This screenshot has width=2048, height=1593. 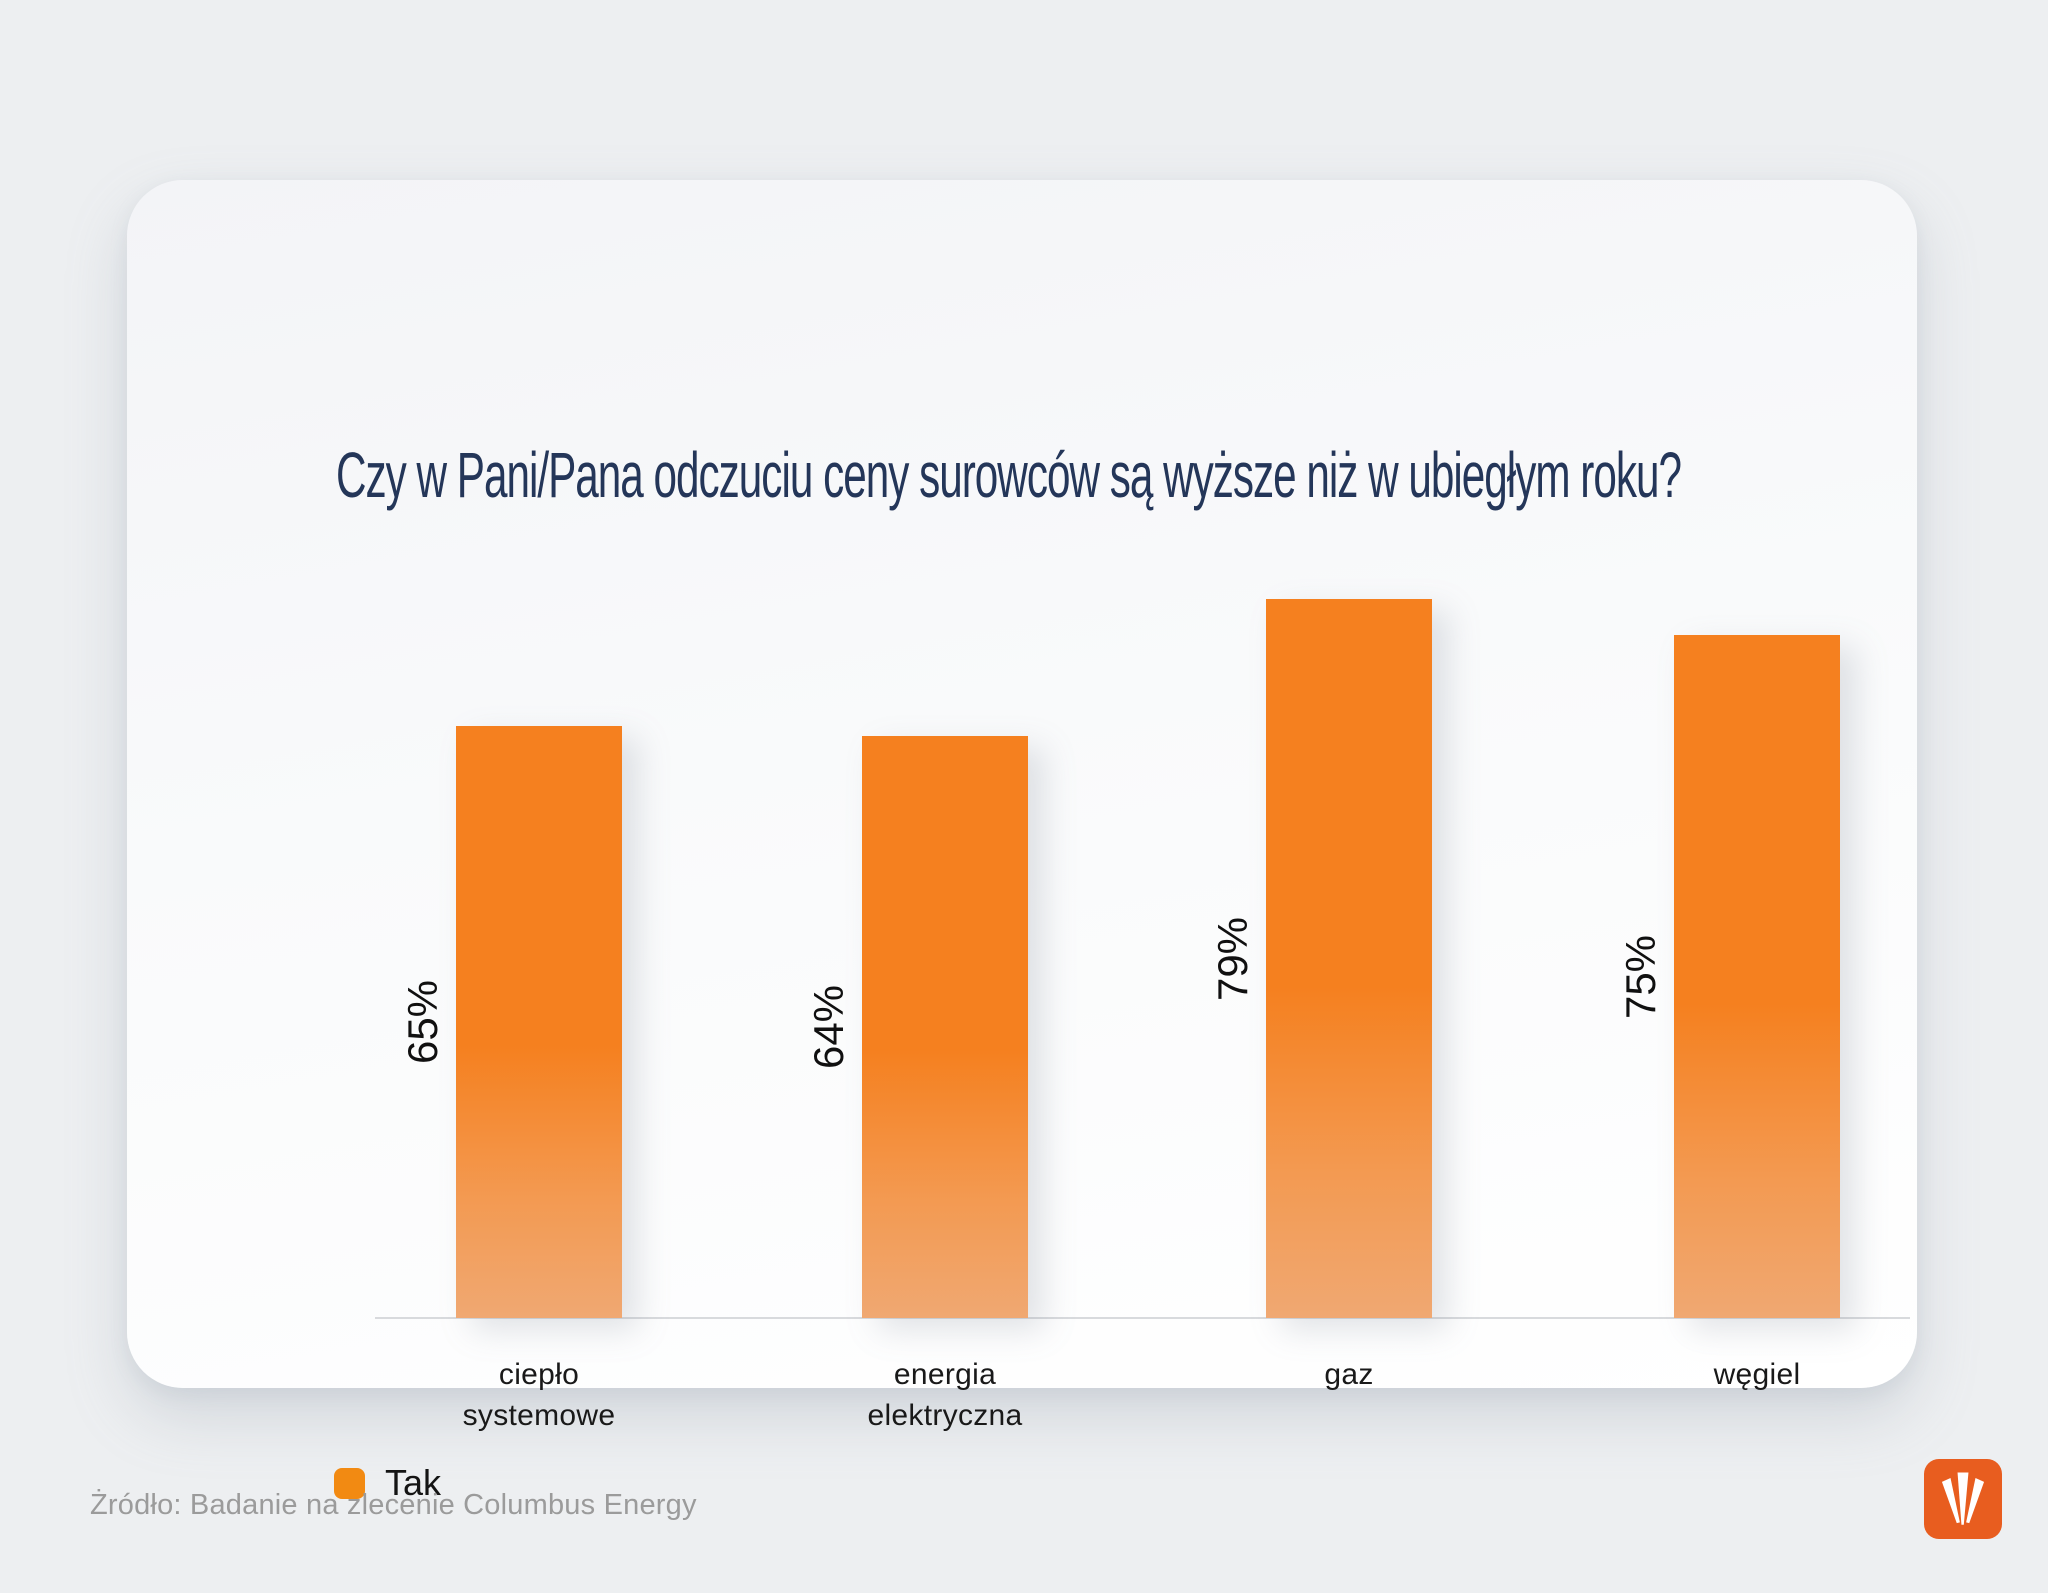 What do you see at coordinates (1640, 976) in the screenshot?
I see `bar-value-label: 75%` at bounding box center [1640, 976].